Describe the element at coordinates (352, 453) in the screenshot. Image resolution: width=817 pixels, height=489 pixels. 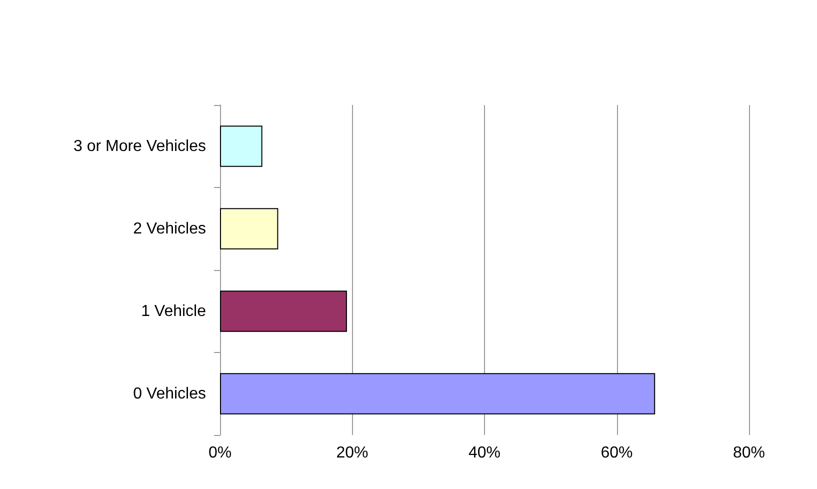
I see `x-tick-label: 20%` at that location.